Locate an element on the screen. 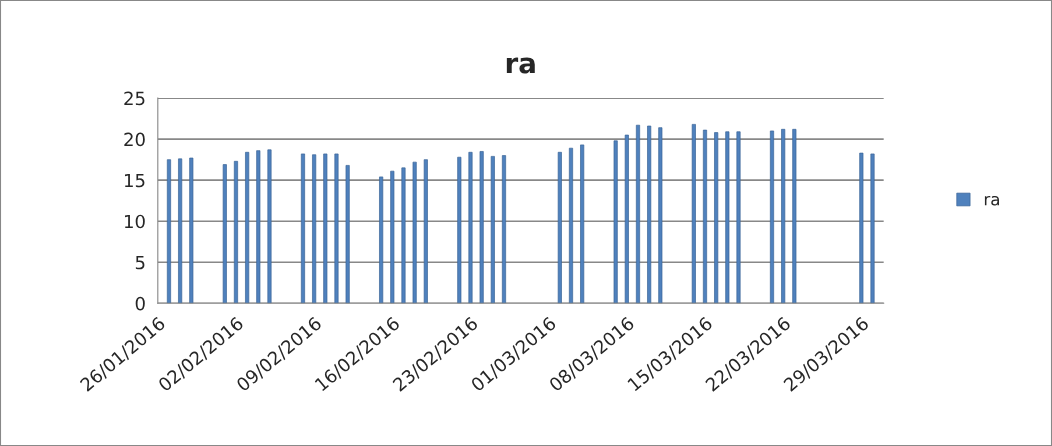 The width and height of the screenshot is (1052, 446). y-tick-label: 0 is located at coordinates (140, 303).